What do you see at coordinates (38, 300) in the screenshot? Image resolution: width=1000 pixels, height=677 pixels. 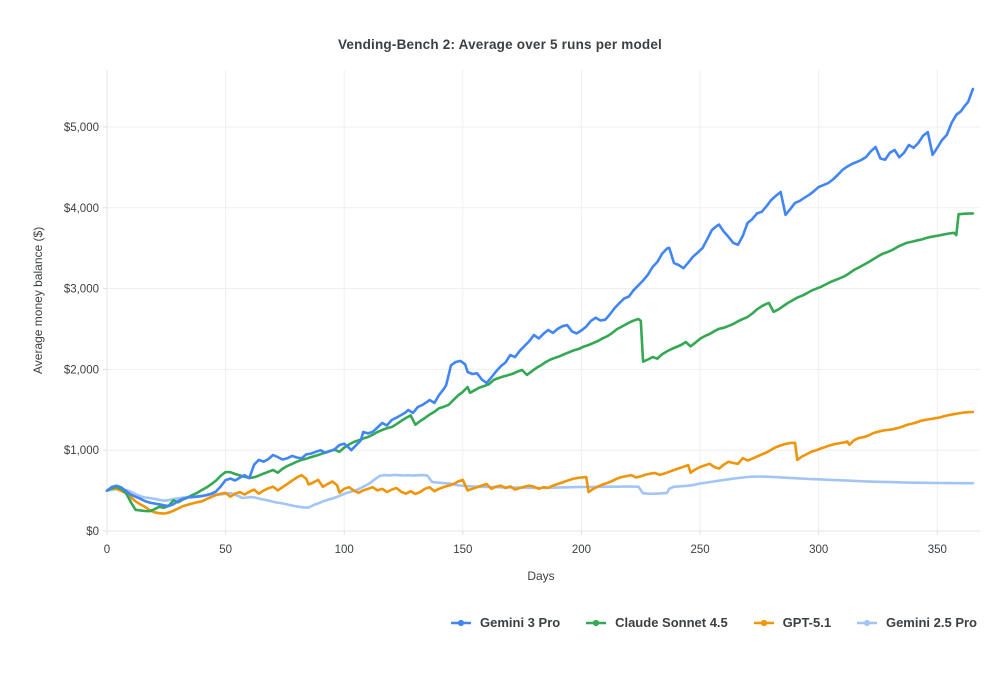 I see `y-axis-title: Average money balance ($)` at bounding box center [38, 300].